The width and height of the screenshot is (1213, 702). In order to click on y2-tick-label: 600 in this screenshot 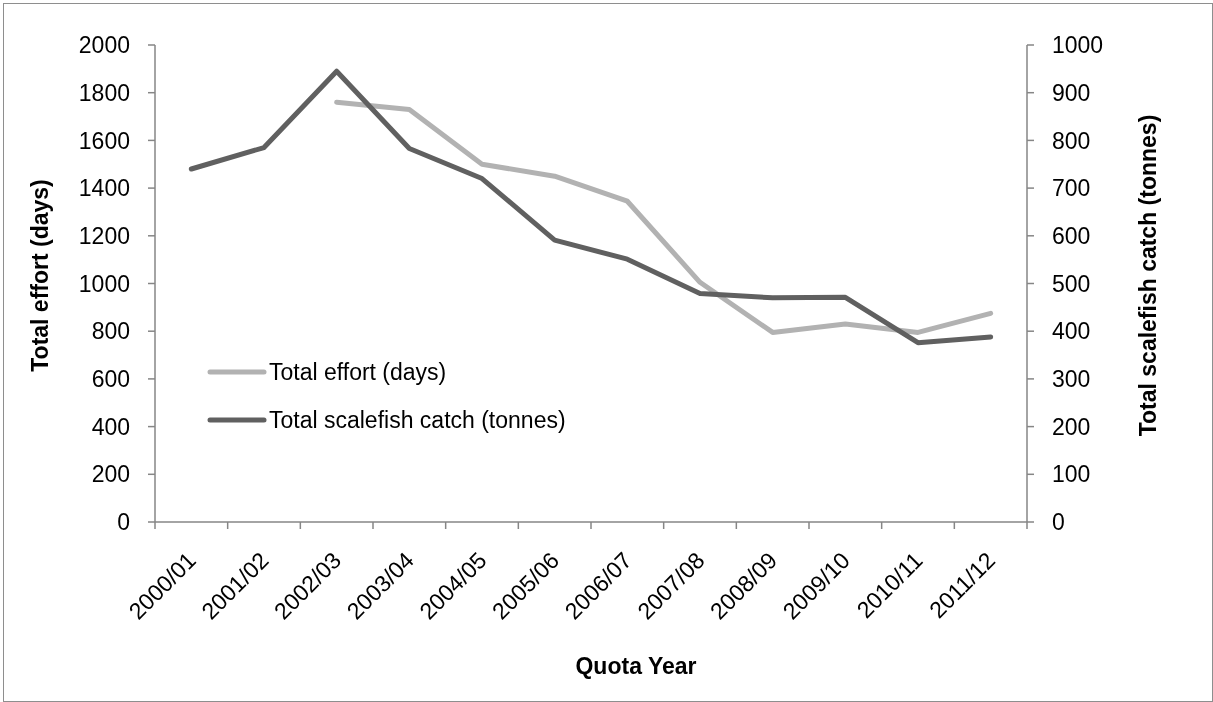, I will do `click(1071, 235)`.